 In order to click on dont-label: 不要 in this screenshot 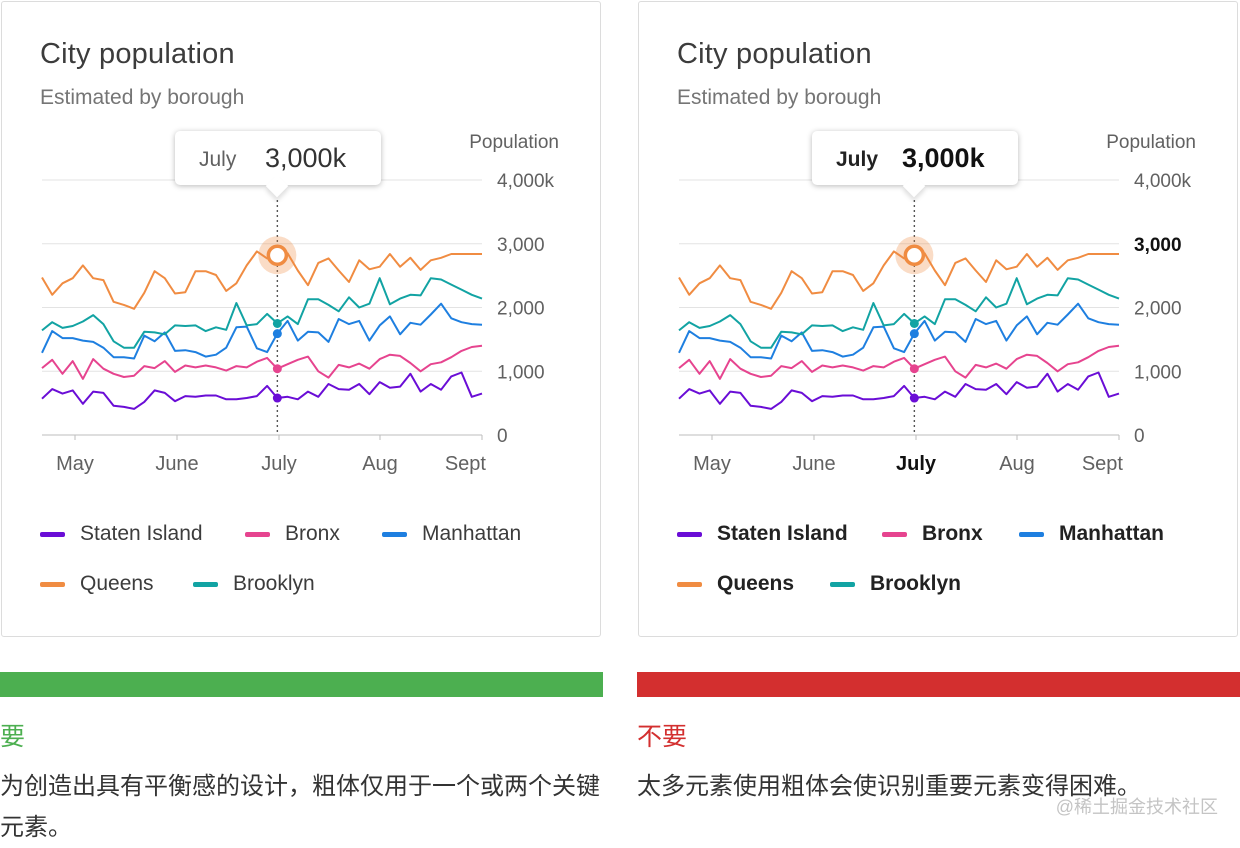, I will do `click(662, 737)`.